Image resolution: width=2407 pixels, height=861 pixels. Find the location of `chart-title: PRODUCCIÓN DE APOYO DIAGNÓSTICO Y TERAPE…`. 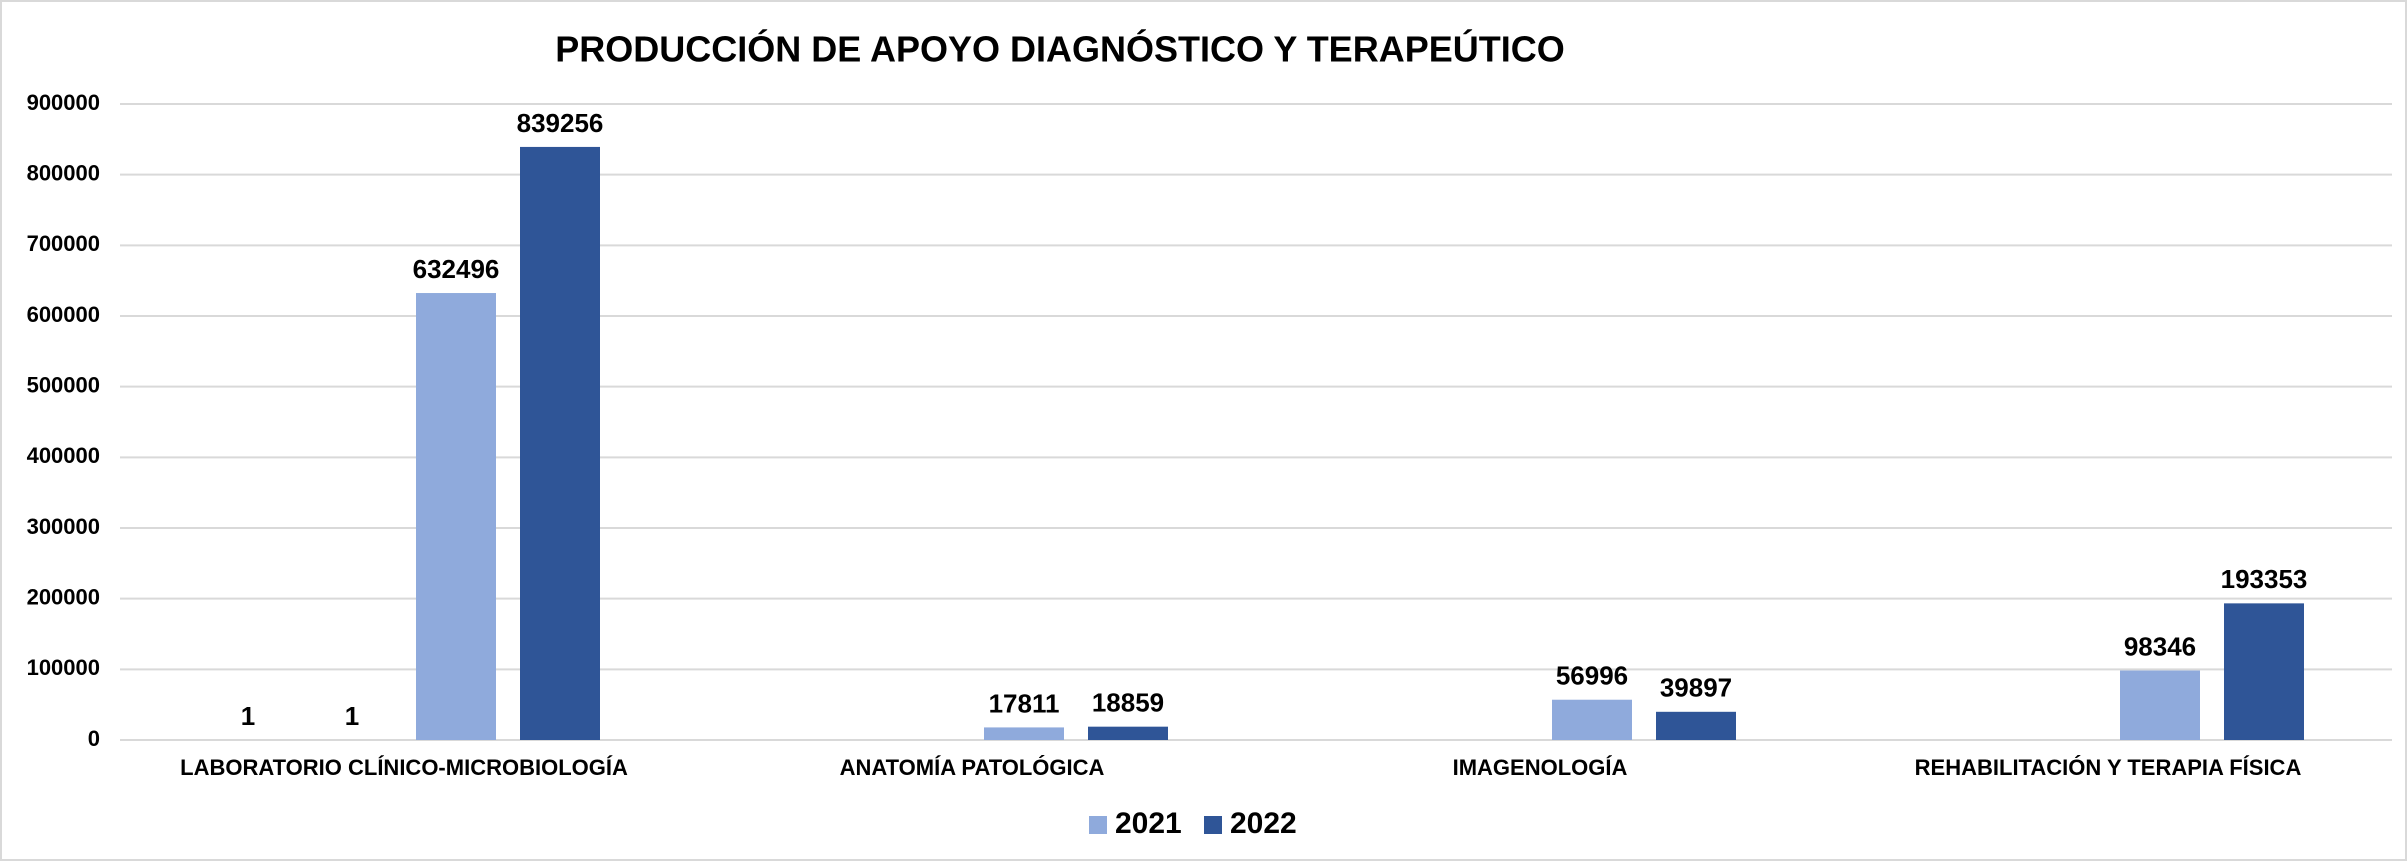

chart-title: PRODUCCIÓN DE APOYO DIAGNÓSTICO Y TERAPE… is located at coordinates (1059, 49).